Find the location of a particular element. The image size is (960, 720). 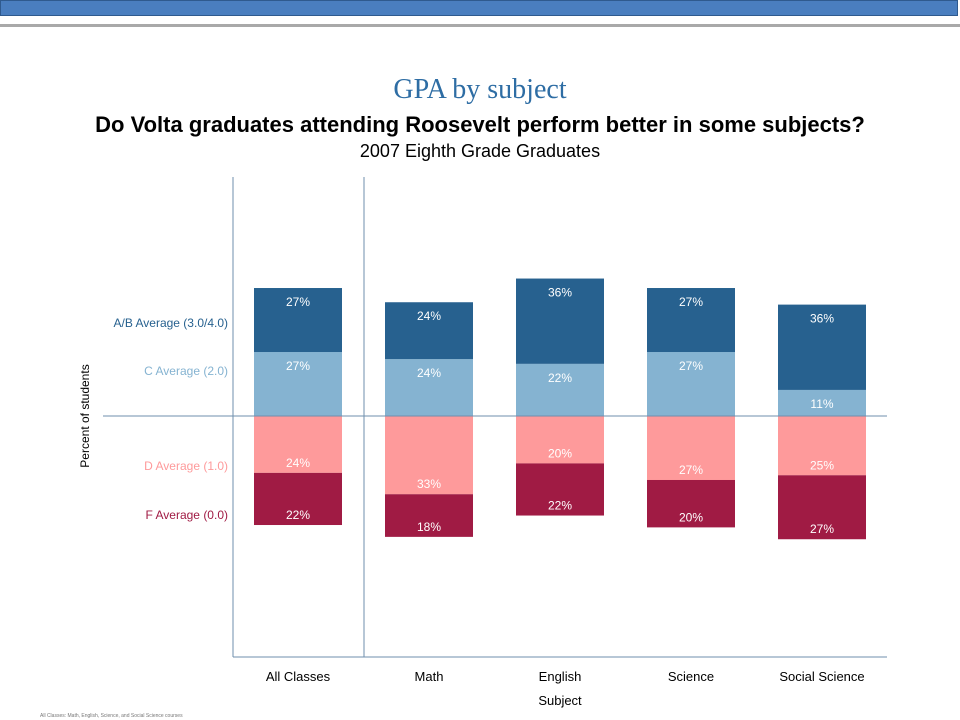

x-tick-label: All Classes is located at coordinates (298, 676).